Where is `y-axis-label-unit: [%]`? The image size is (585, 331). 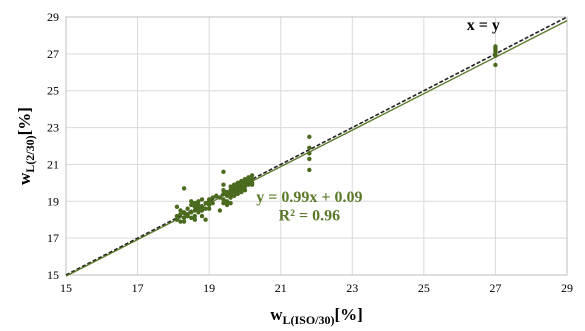 y-axis-label-unit: [%] is located at coordinates (24, 121).